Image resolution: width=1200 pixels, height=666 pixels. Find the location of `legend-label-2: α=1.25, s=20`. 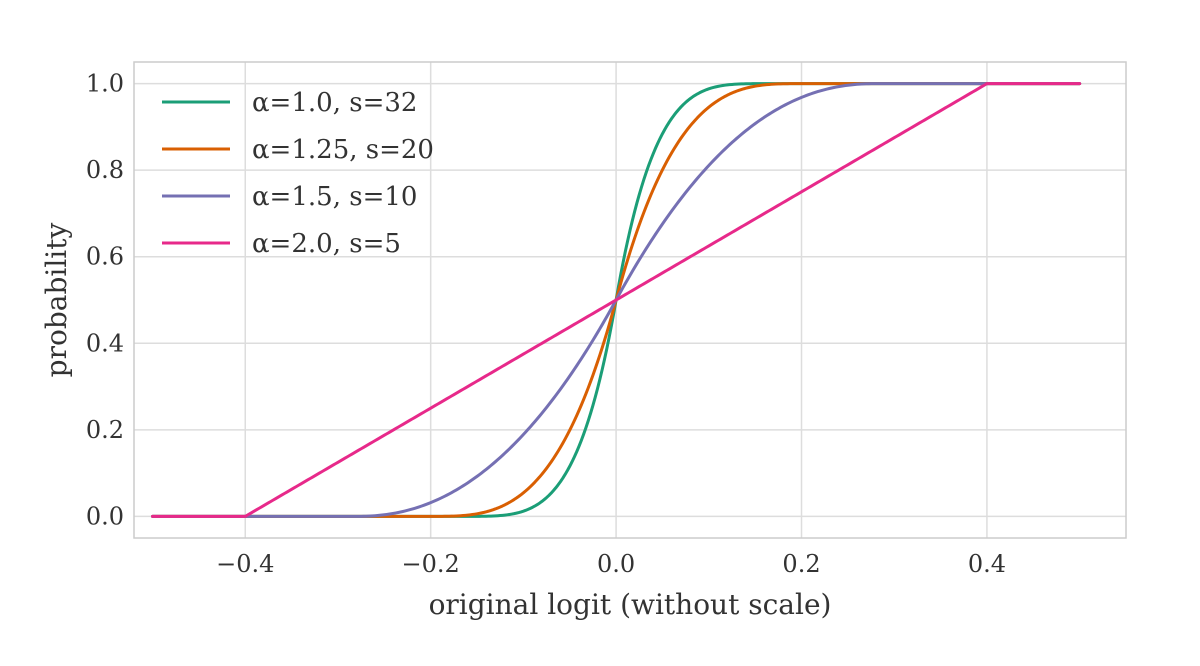

legend-label-2: α=1.25, s=20 is located at coordinates (343, 150).